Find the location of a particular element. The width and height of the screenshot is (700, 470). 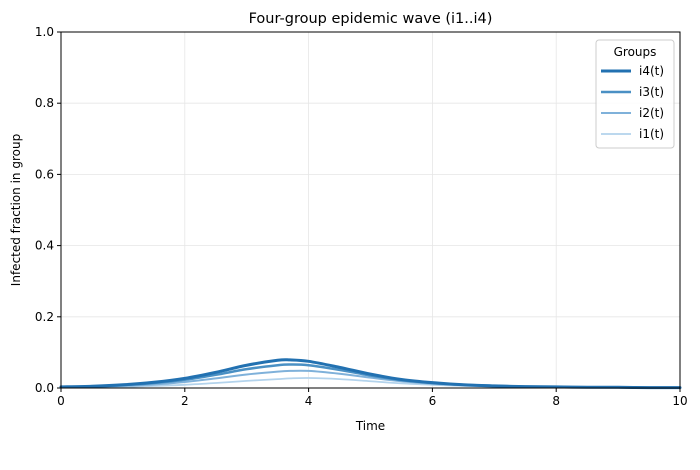

y-tick-label: 0.8 is located at coordinates (44, 103).